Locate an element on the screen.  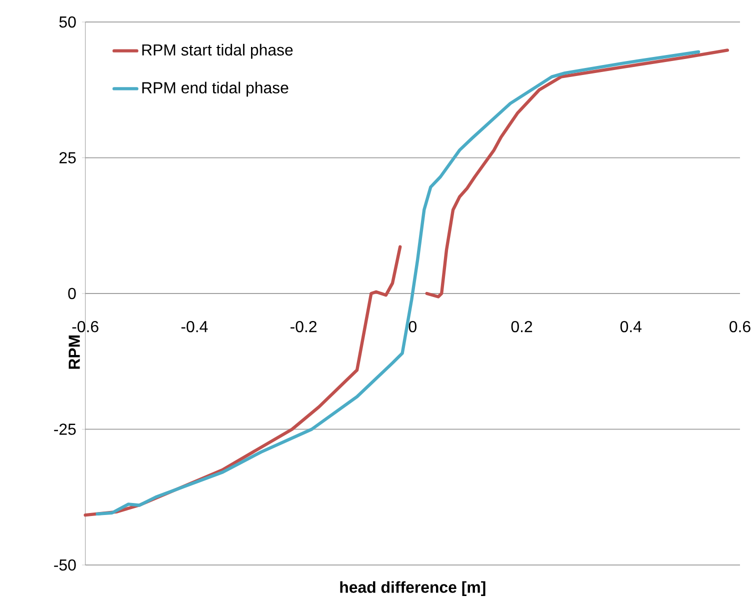
x-axis-title: head difference [m] is located at coordinates (413, 588).